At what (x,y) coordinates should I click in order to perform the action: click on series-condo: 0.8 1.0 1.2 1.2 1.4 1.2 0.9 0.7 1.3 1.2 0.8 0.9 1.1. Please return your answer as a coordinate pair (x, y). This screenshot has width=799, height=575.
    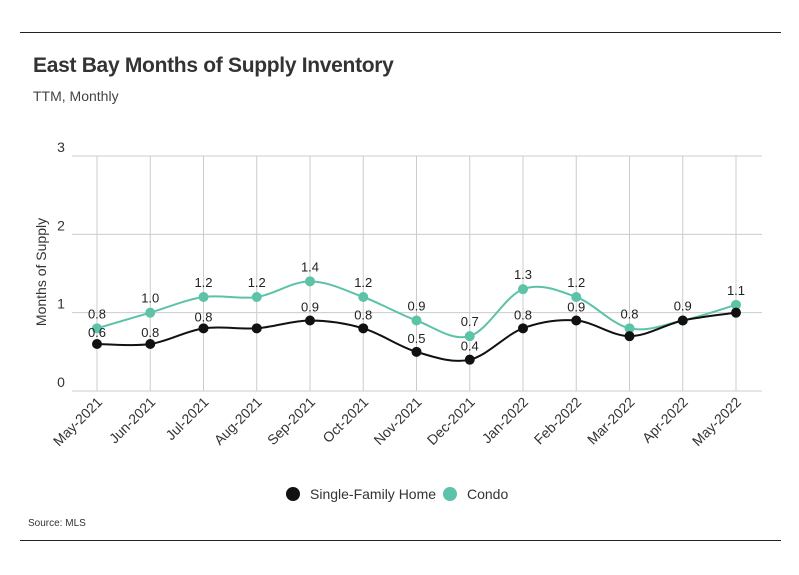
    Looking at the image, I should click on (416, 300).